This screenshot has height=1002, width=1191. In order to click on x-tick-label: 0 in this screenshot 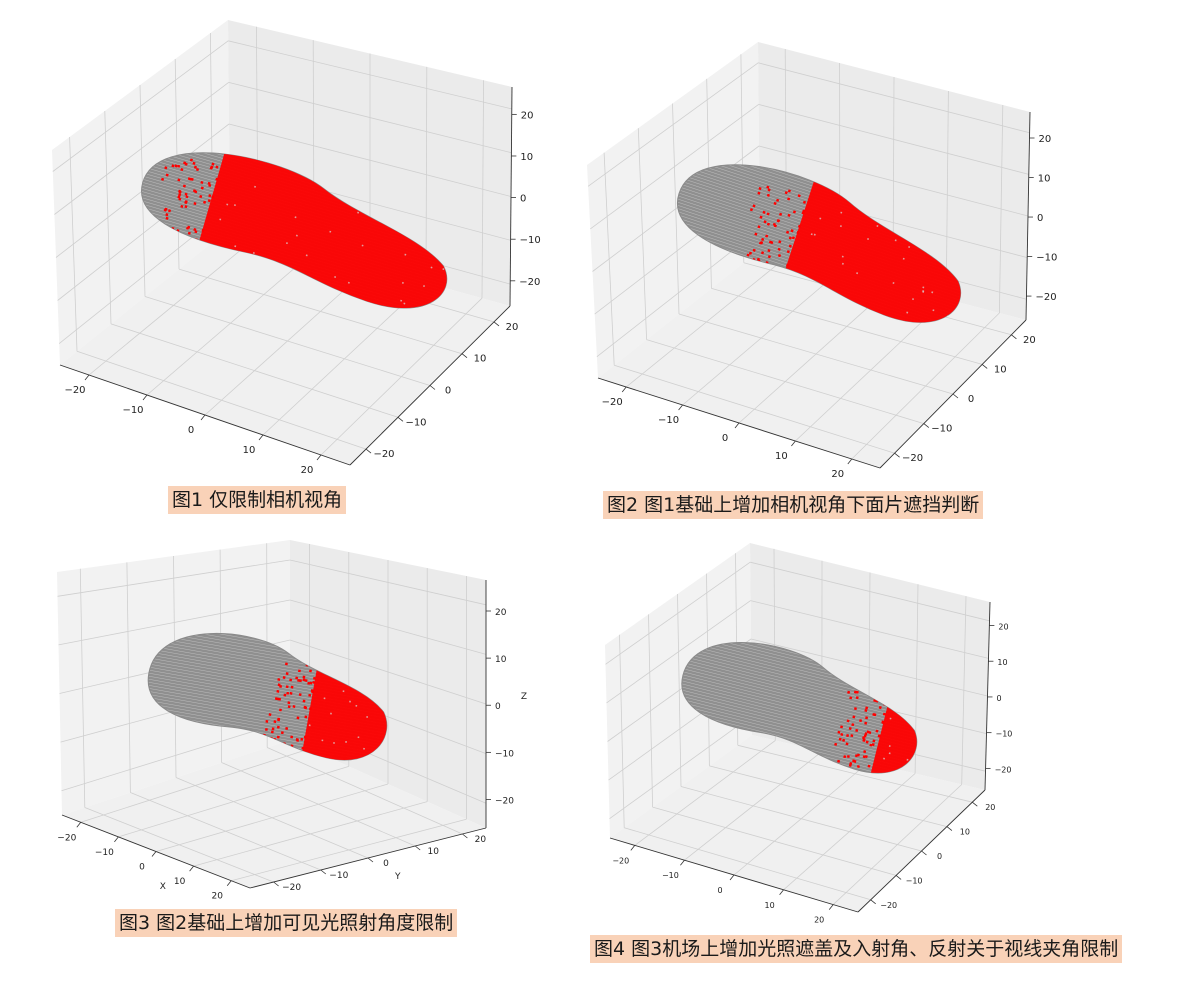, I will do `click(142, 868)`.